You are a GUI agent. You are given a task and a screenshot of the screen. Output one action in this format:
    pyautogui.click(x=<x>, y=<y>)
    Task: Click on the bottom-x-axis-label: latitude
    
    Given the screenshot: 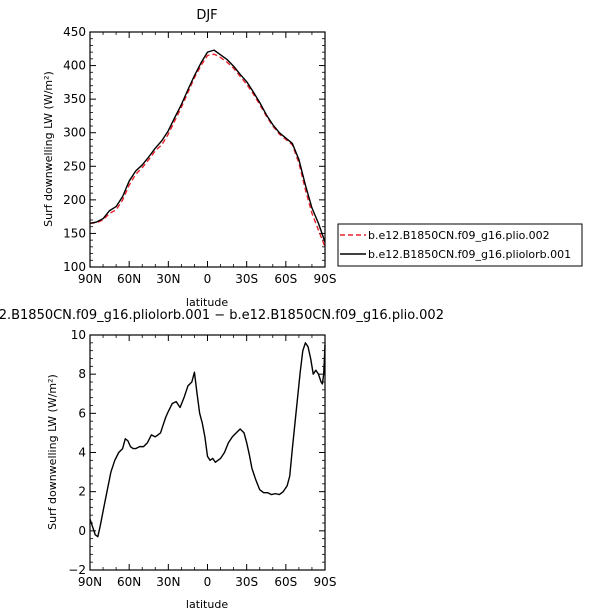 What is the action you would take?
    pyautogui.click(x=207, y=604)
    